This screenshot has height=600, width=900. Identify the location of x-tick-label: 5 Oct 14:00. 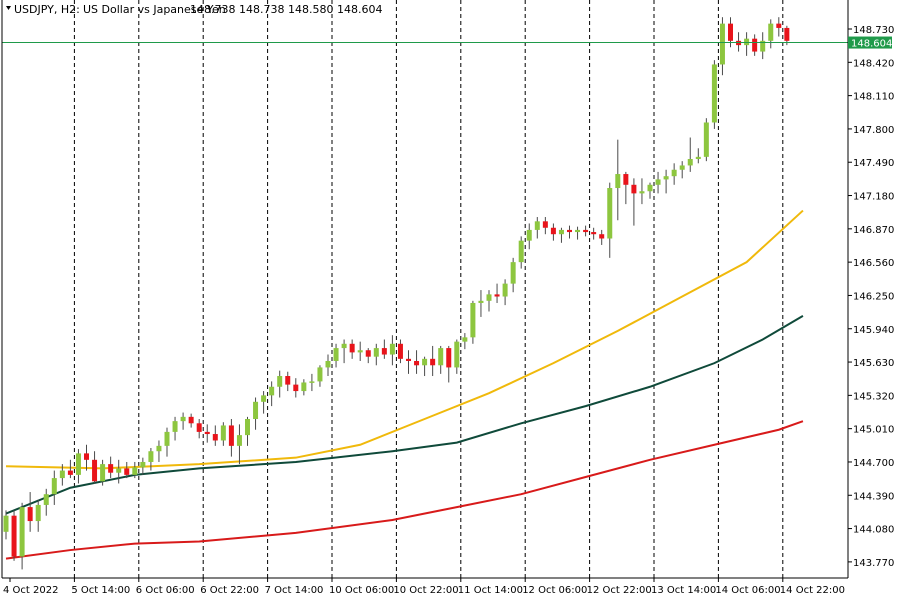
(100, 590).